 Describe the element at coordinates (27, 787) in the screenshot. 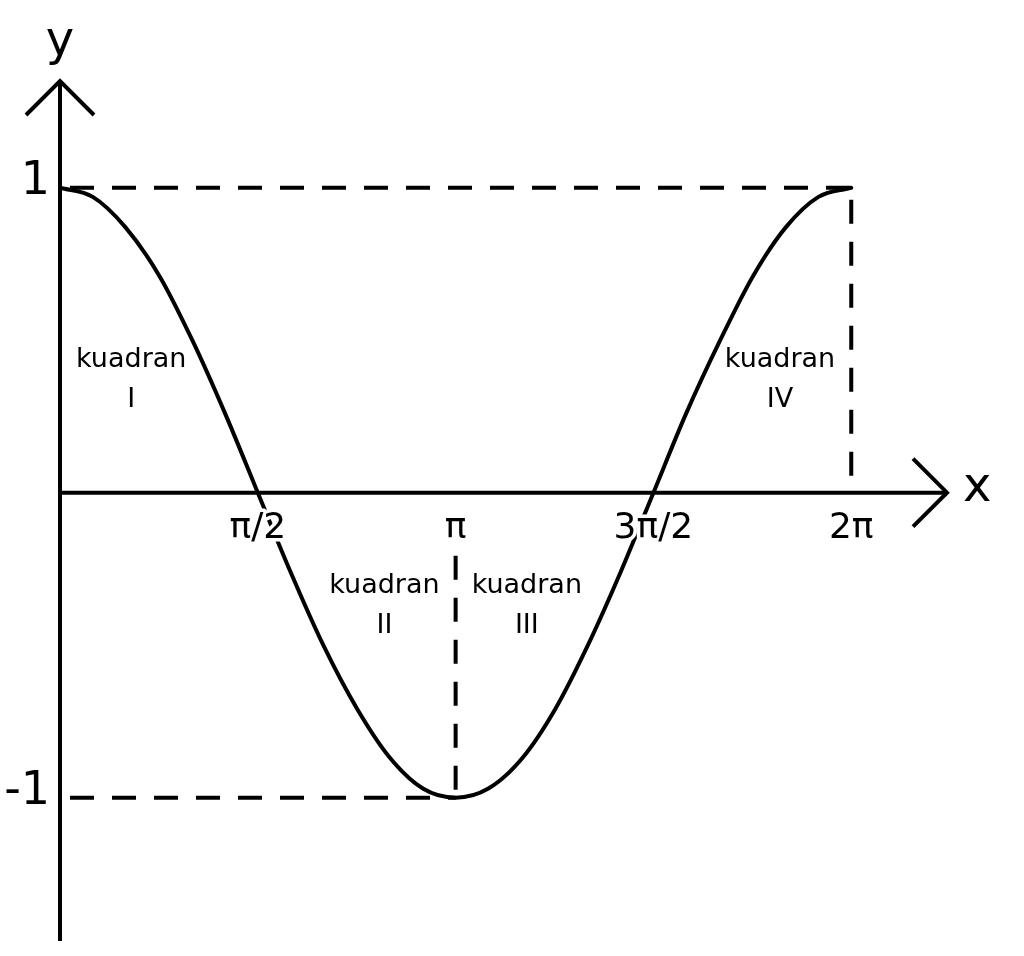

I see `y-tick-label: -1` at that location.